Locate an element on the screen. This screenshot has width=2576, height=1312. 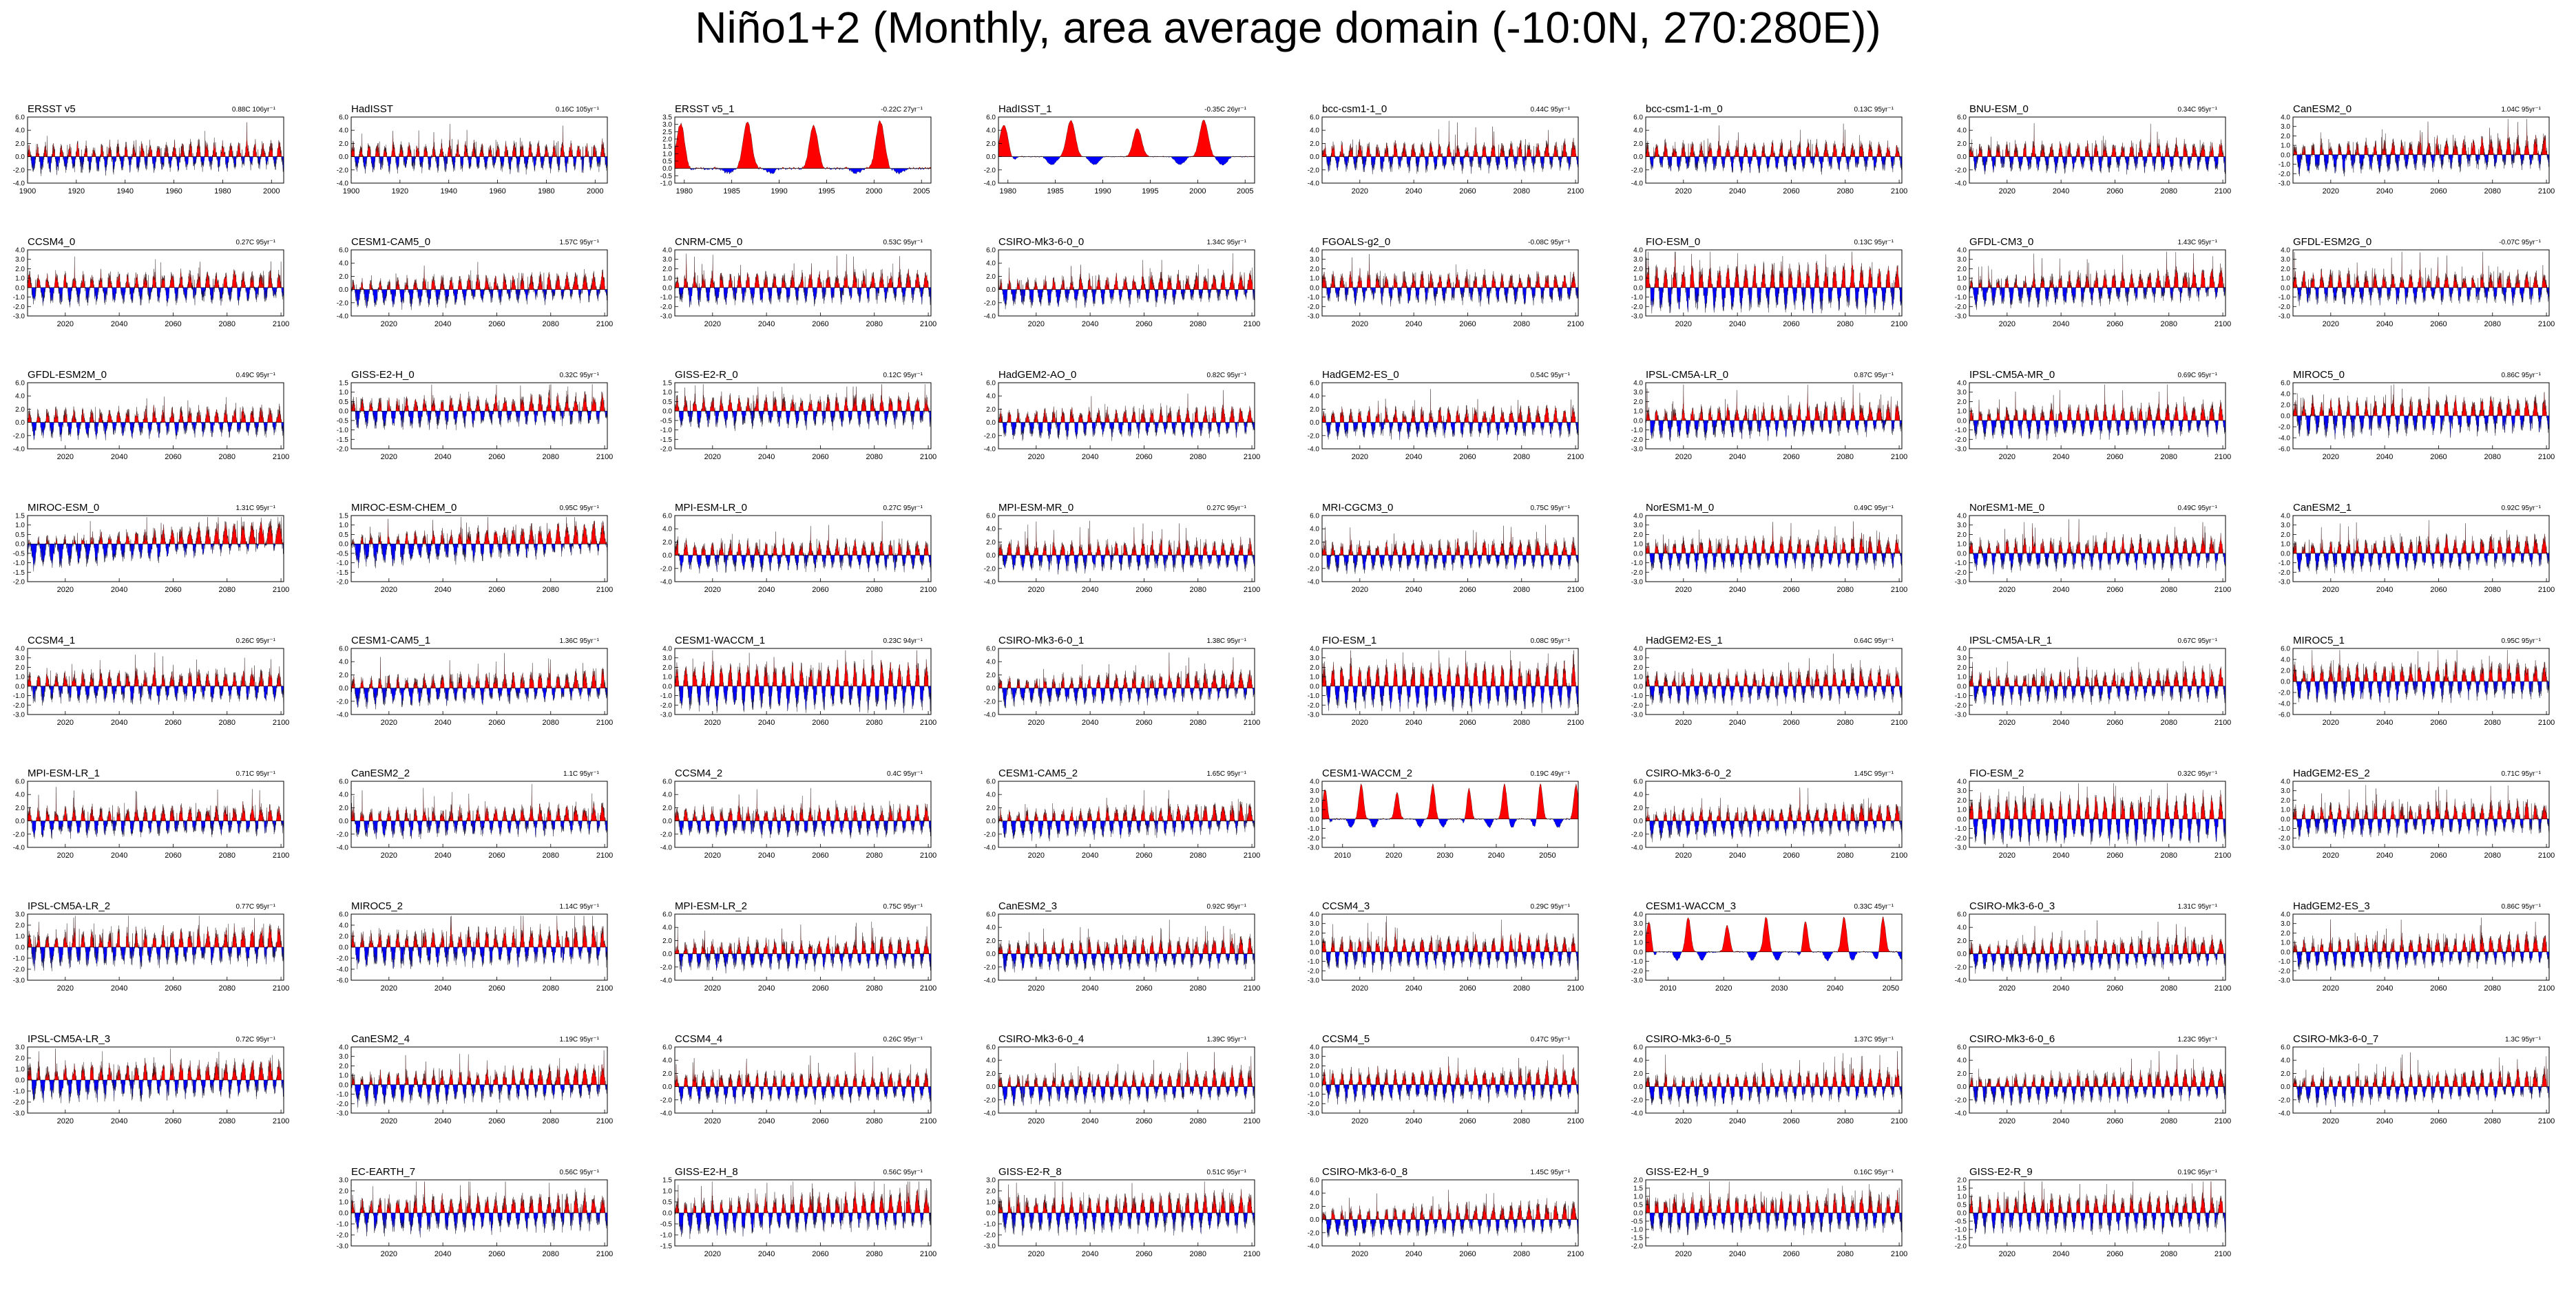
x-tick-label: 2050 is located at coordinates (1547, 855).